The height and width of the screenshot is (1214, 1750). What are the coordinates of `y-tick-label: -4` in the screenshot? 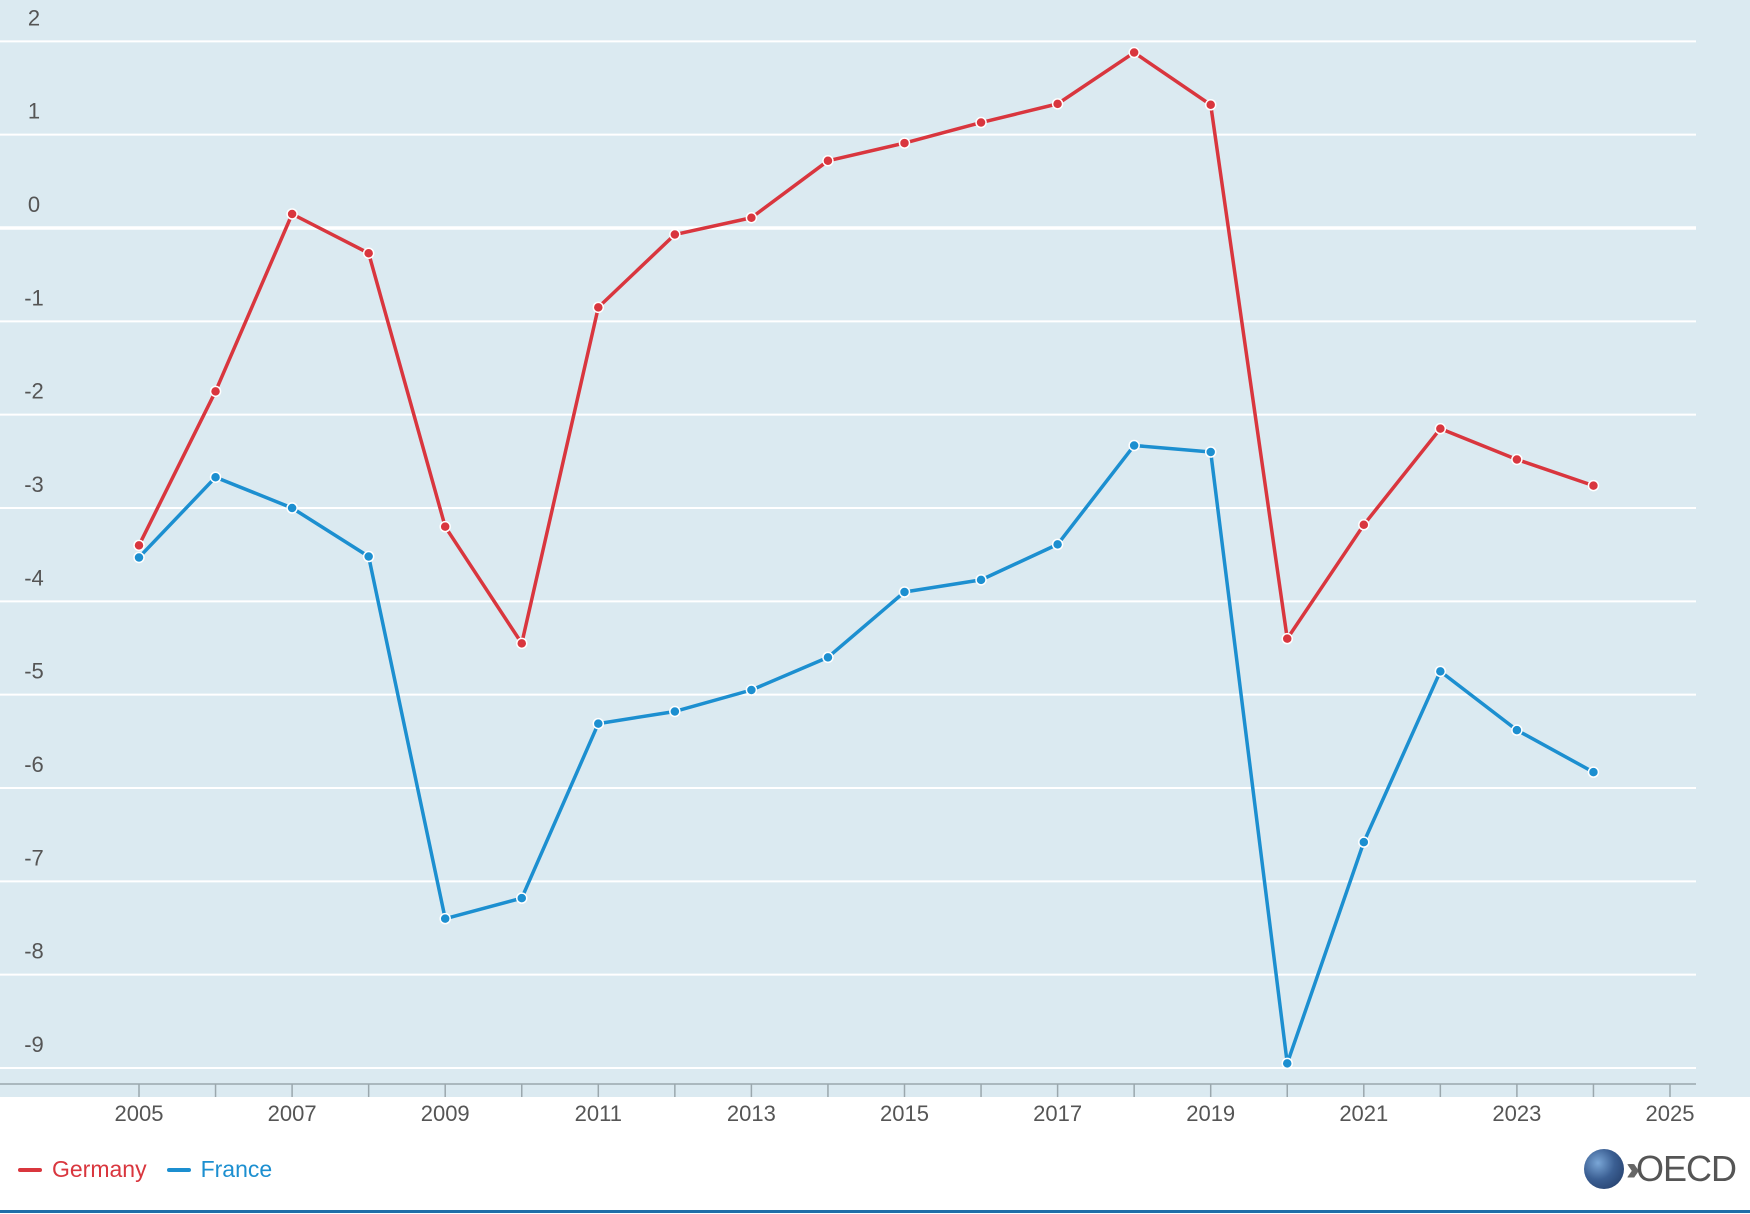 It's located at (34, 577).